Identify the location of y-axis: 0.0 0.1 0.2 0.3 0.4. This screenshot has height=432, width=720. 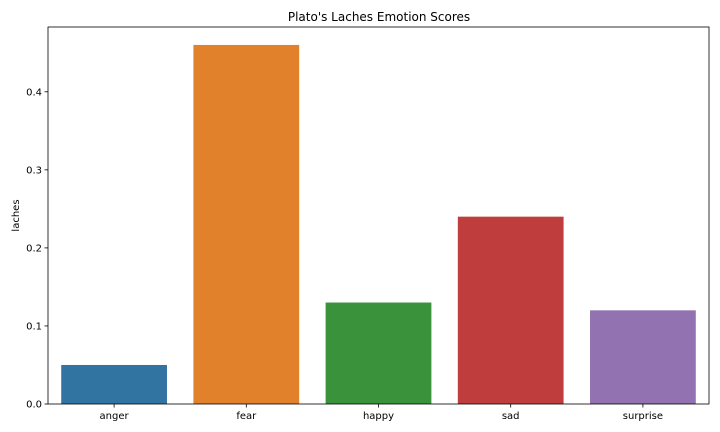
(37, 249).